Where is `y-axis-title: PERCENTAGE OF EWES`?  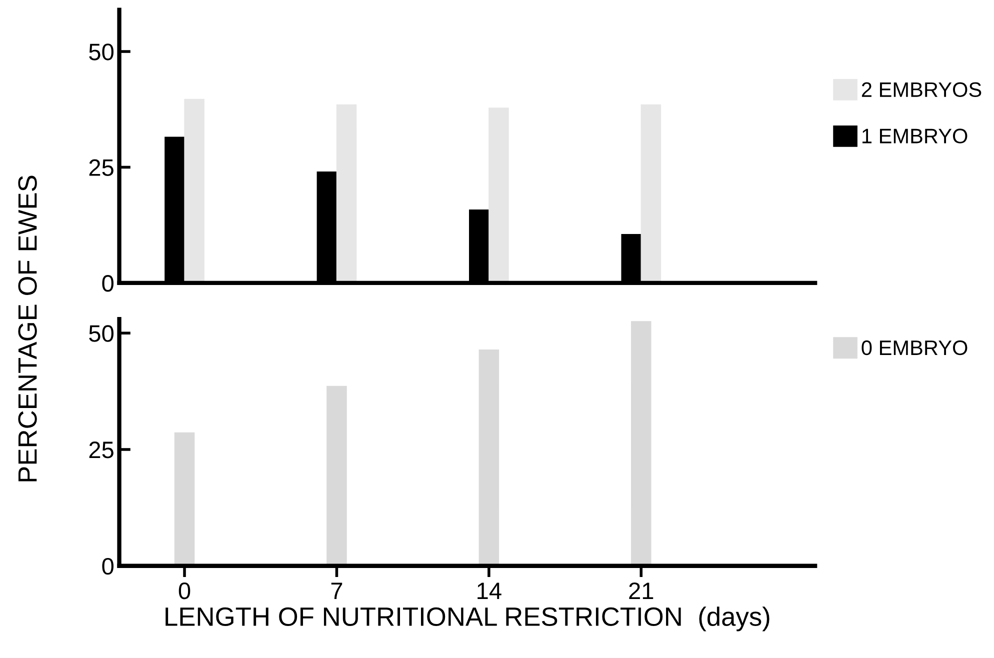
y-axis-title: PERCENTAGE OF EWES is located at coordinates (27, 329).